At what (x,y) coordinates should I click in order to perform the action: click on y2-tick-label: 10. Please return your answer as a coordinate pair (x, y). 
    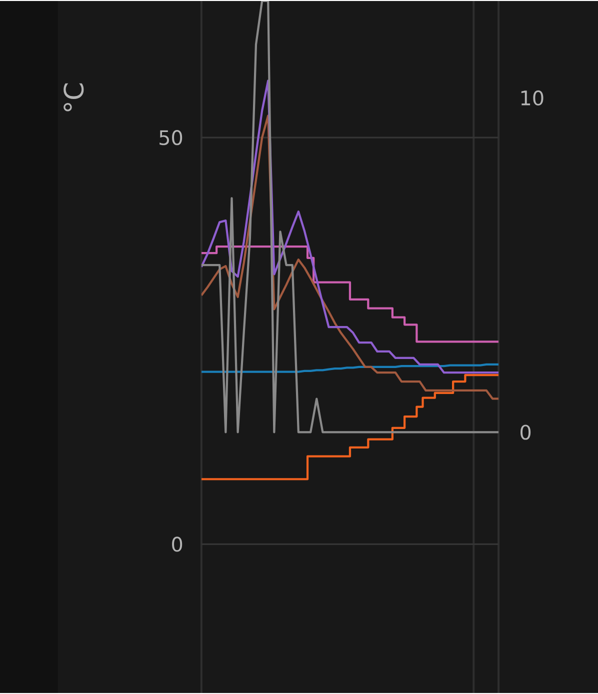
    Looking at the image, I should click on (532, 98).